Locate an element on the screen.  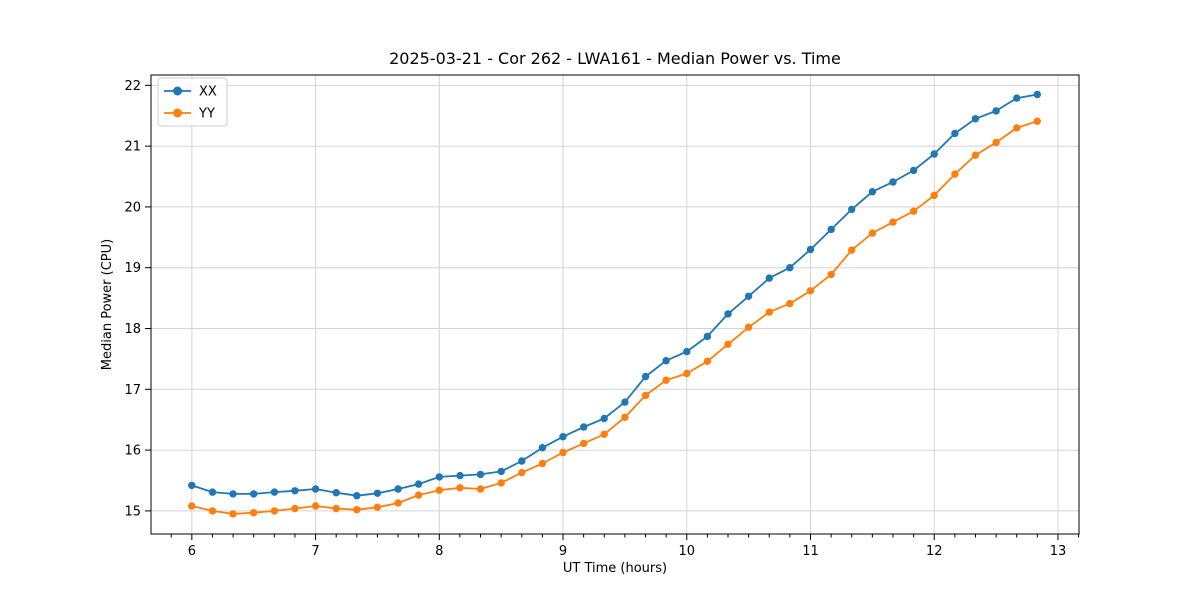
y-tick-label-19: 19 is located at coordinates (132, 268).